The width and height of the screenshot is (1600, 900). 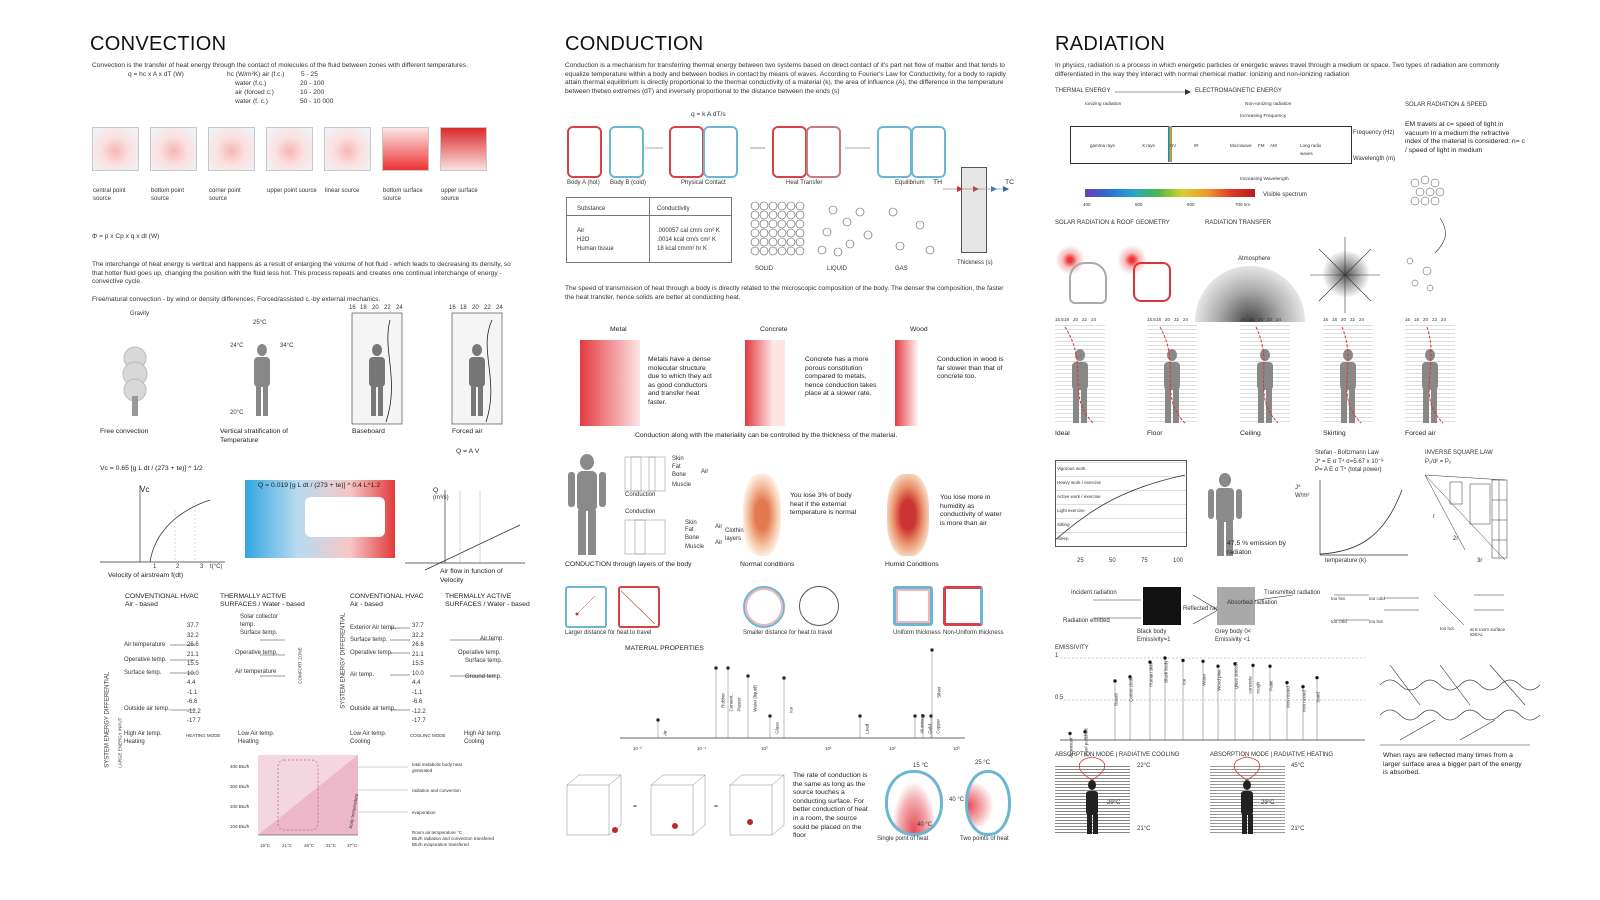 What do you see at coordinates (1172, 375) in the screenshot?
I see `radiation-figure` at bounding box center [1172, 375].